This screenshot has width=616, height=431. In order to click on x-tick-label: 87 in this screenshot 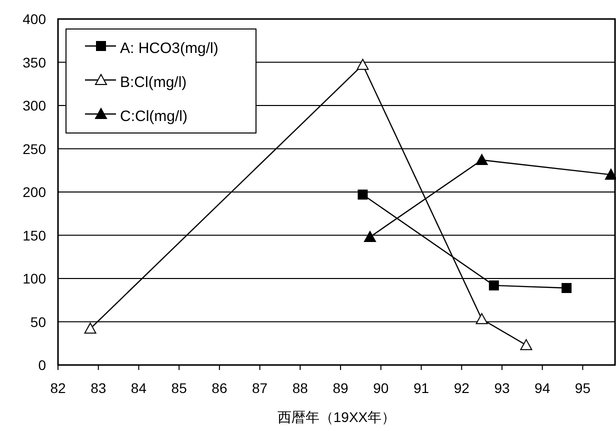, I will do `click(260, 388)`.